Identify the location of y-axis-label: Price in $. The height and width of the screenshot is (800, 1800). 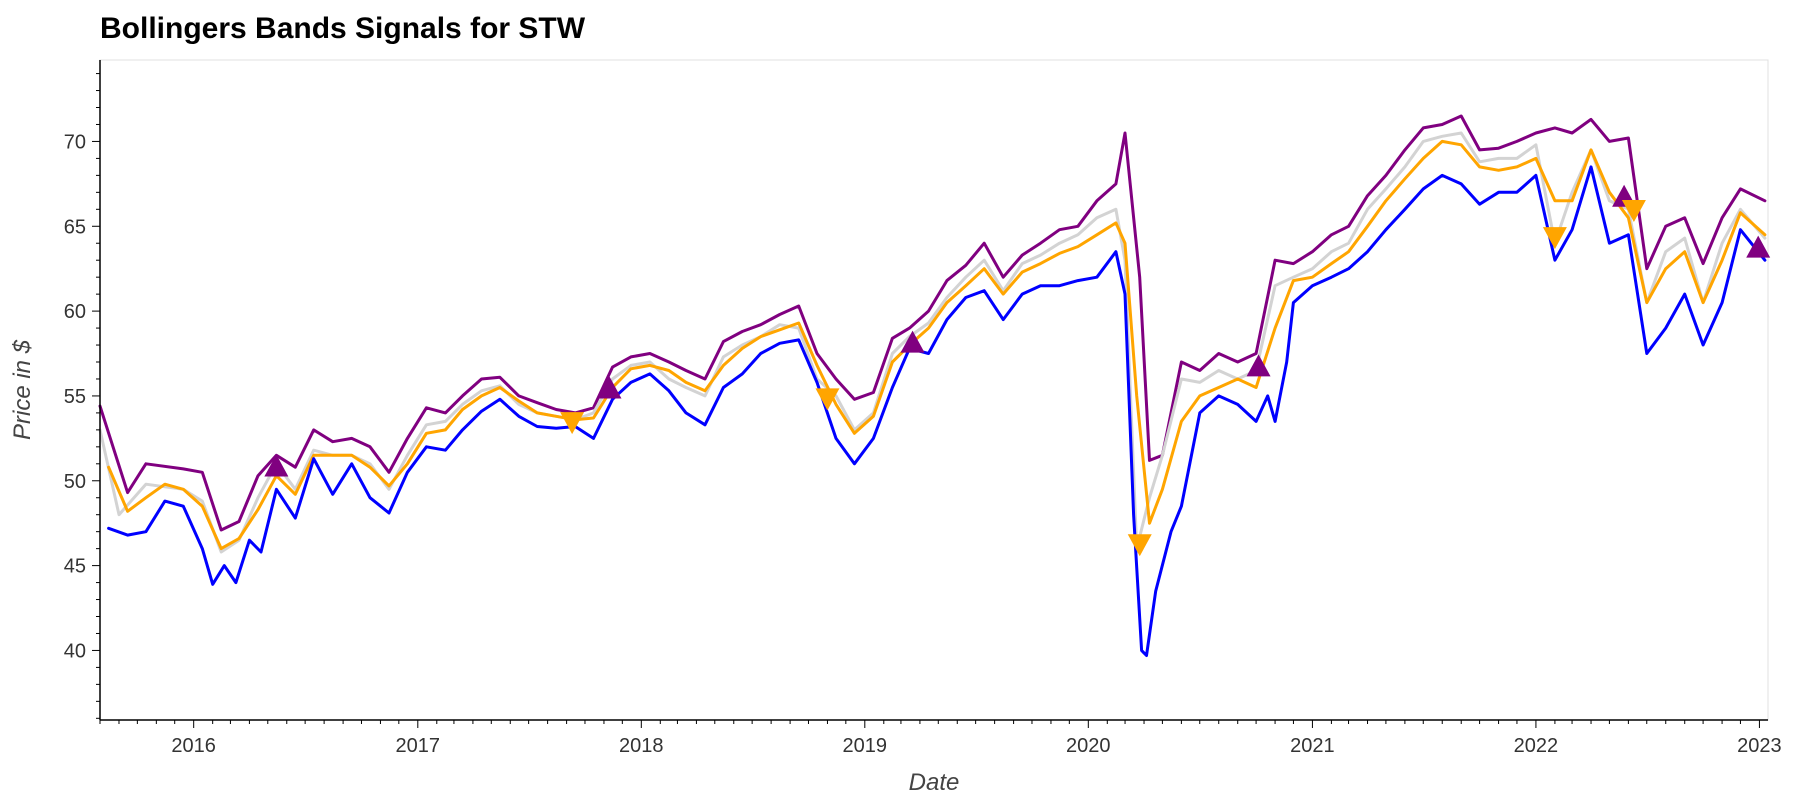
(22, 389).